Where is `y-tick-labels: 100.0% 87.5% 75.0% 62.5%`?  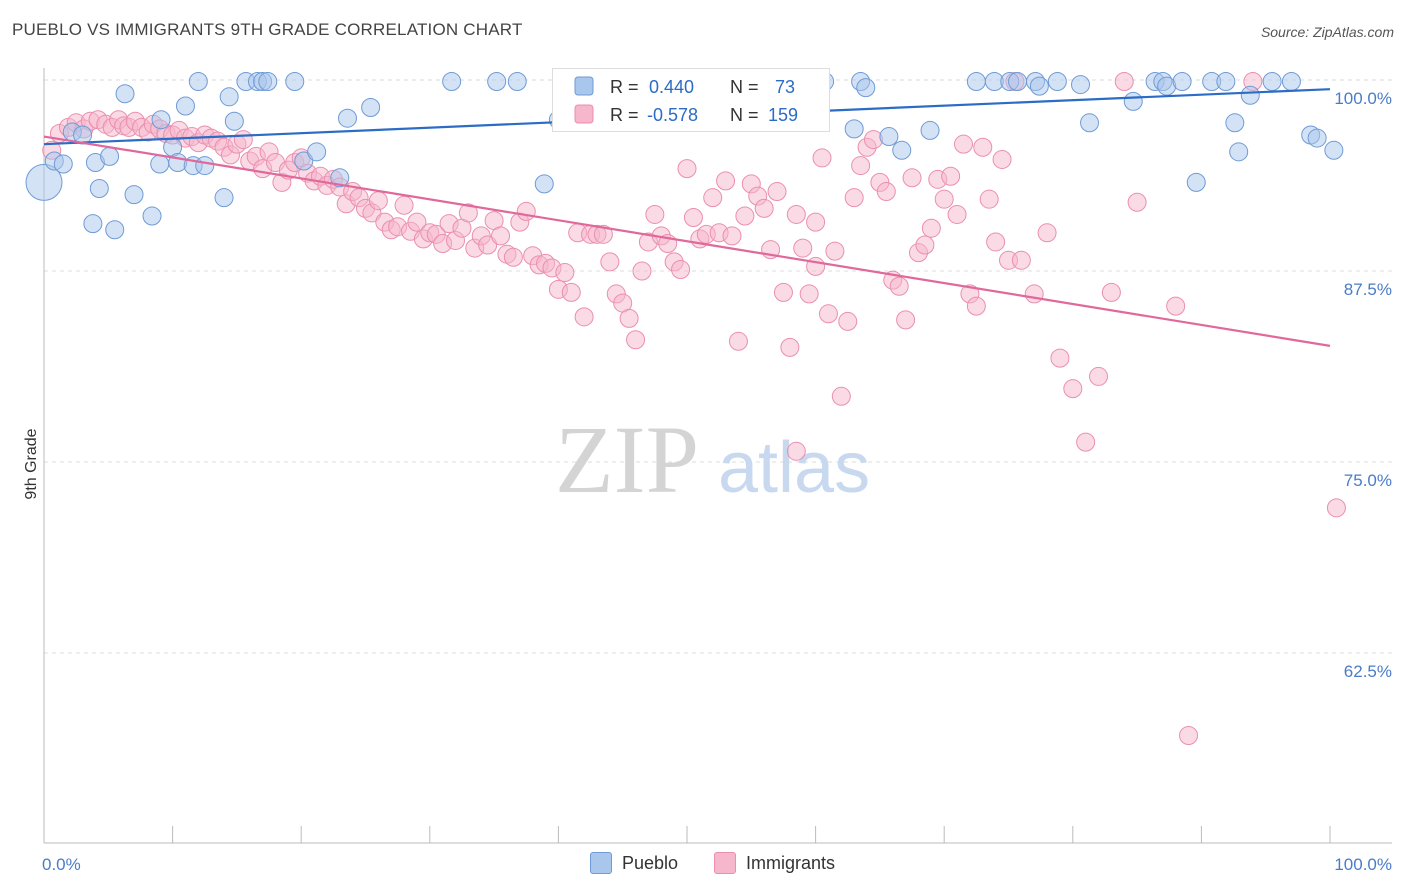
y-tick-labels: 100.0% 87.5% 75.0% 62.5% is located at coordinates (1363, 385).